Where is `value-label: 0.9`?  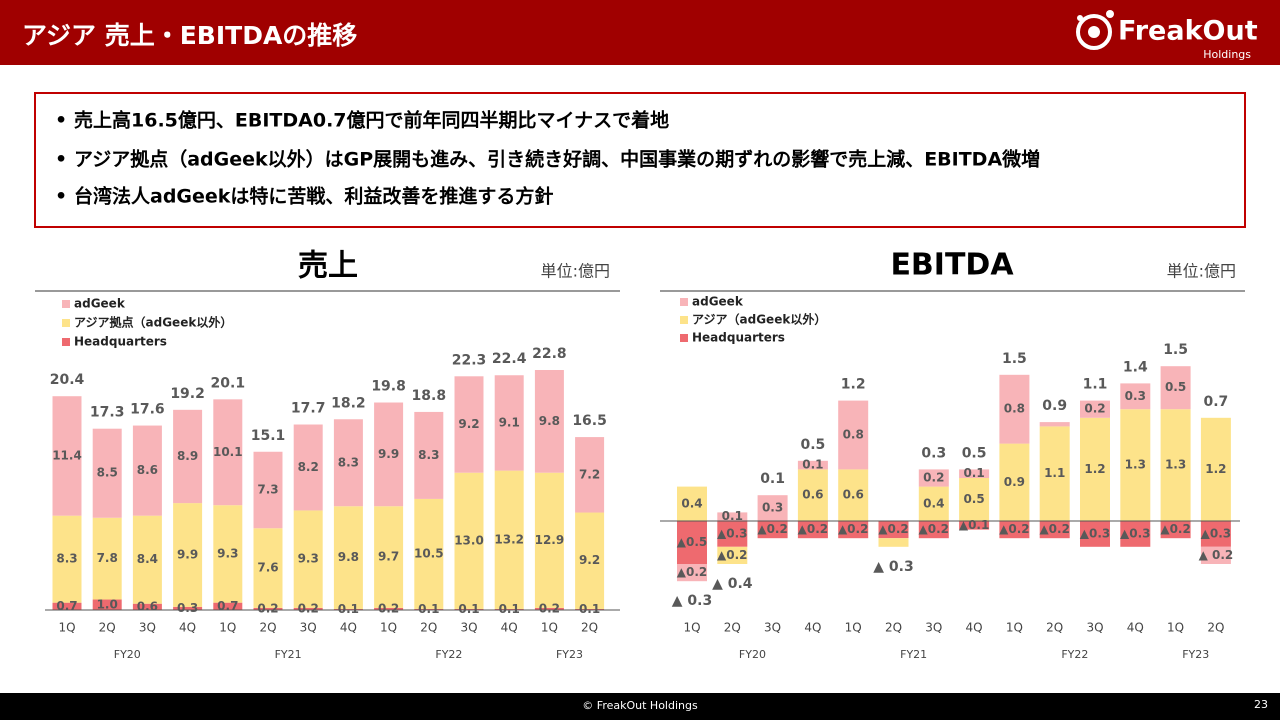 value-label: 0.9 is located at coordinates (1014, 482).